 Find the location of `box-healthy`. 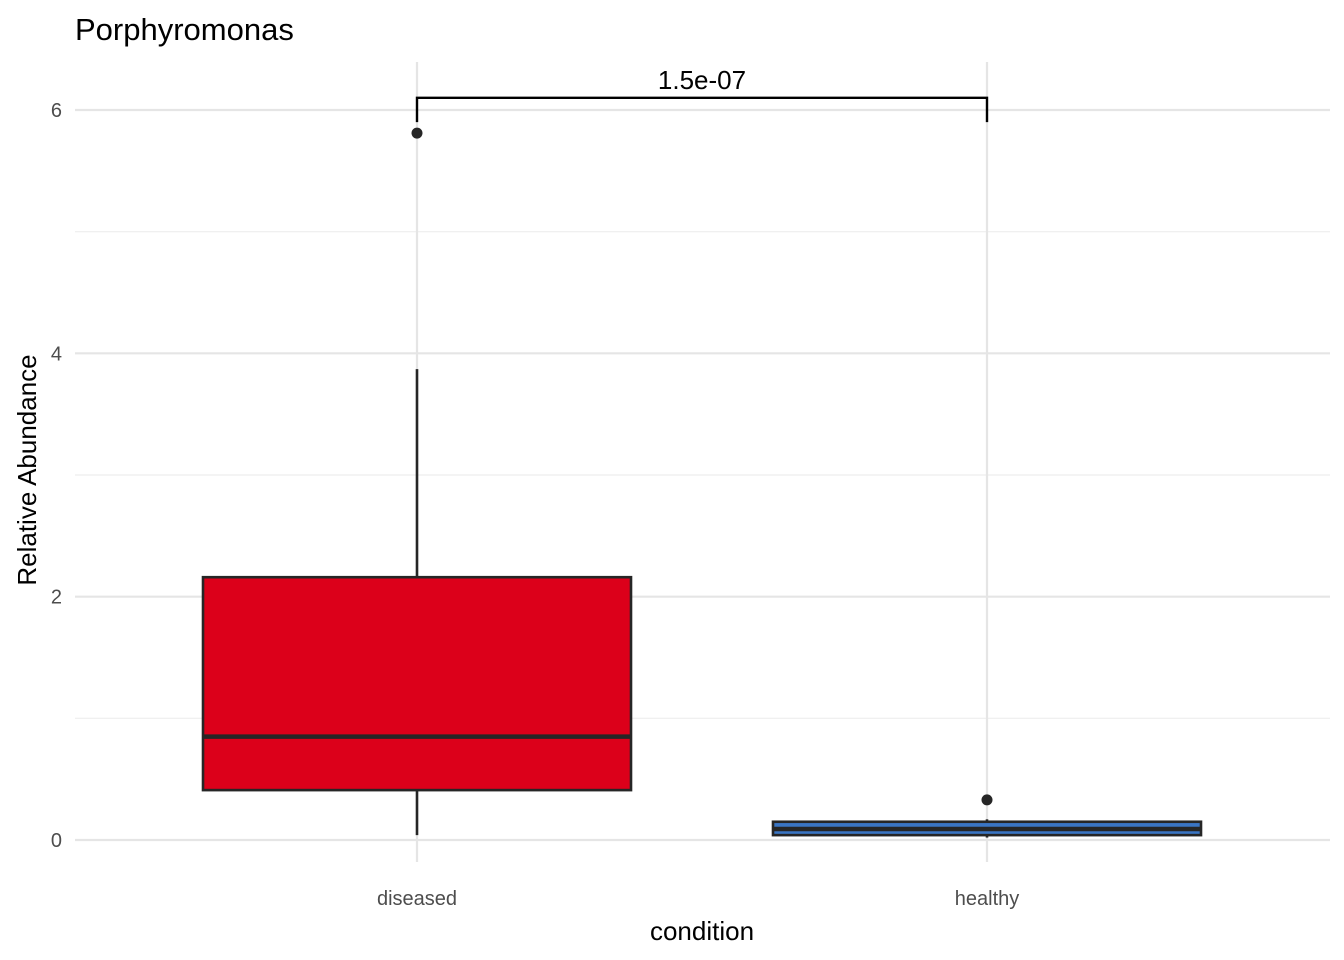

box-healthy is located at coordinates (987, 816).